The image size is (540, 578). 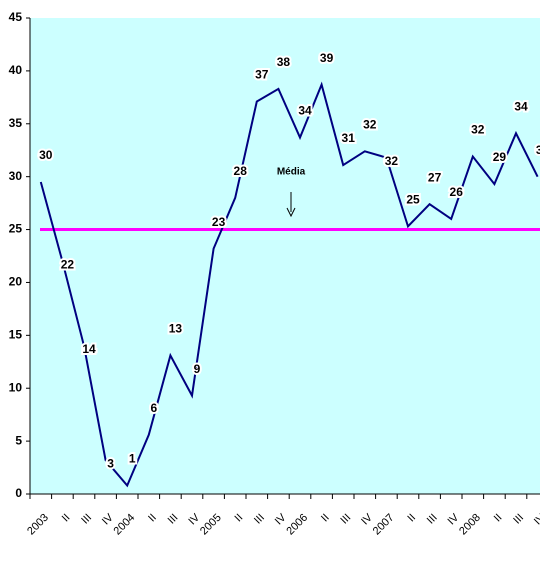 I want to click on data-label: 13, so click(x=176, y=329).